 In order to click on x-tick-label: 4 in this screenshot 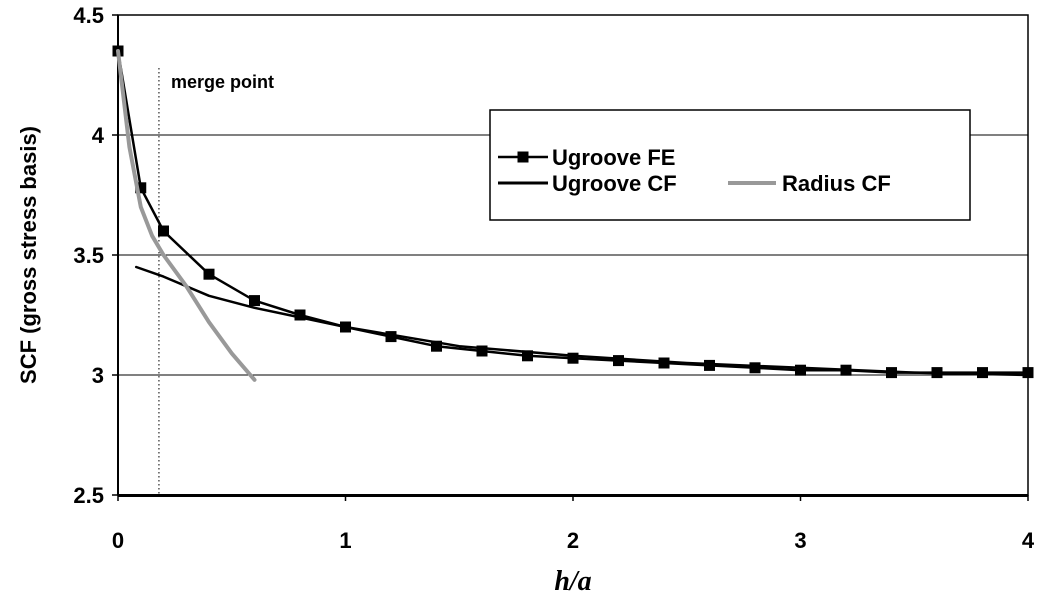, I will do `click(1028, 540)`.